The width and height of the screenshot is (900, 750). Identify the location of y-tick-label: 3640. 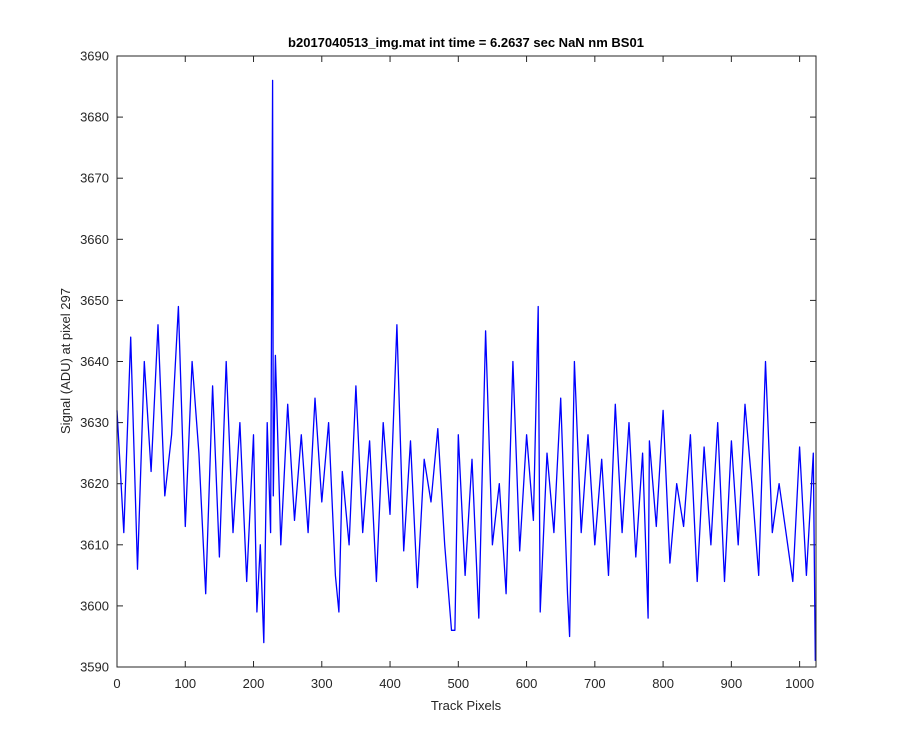
(94, 361).